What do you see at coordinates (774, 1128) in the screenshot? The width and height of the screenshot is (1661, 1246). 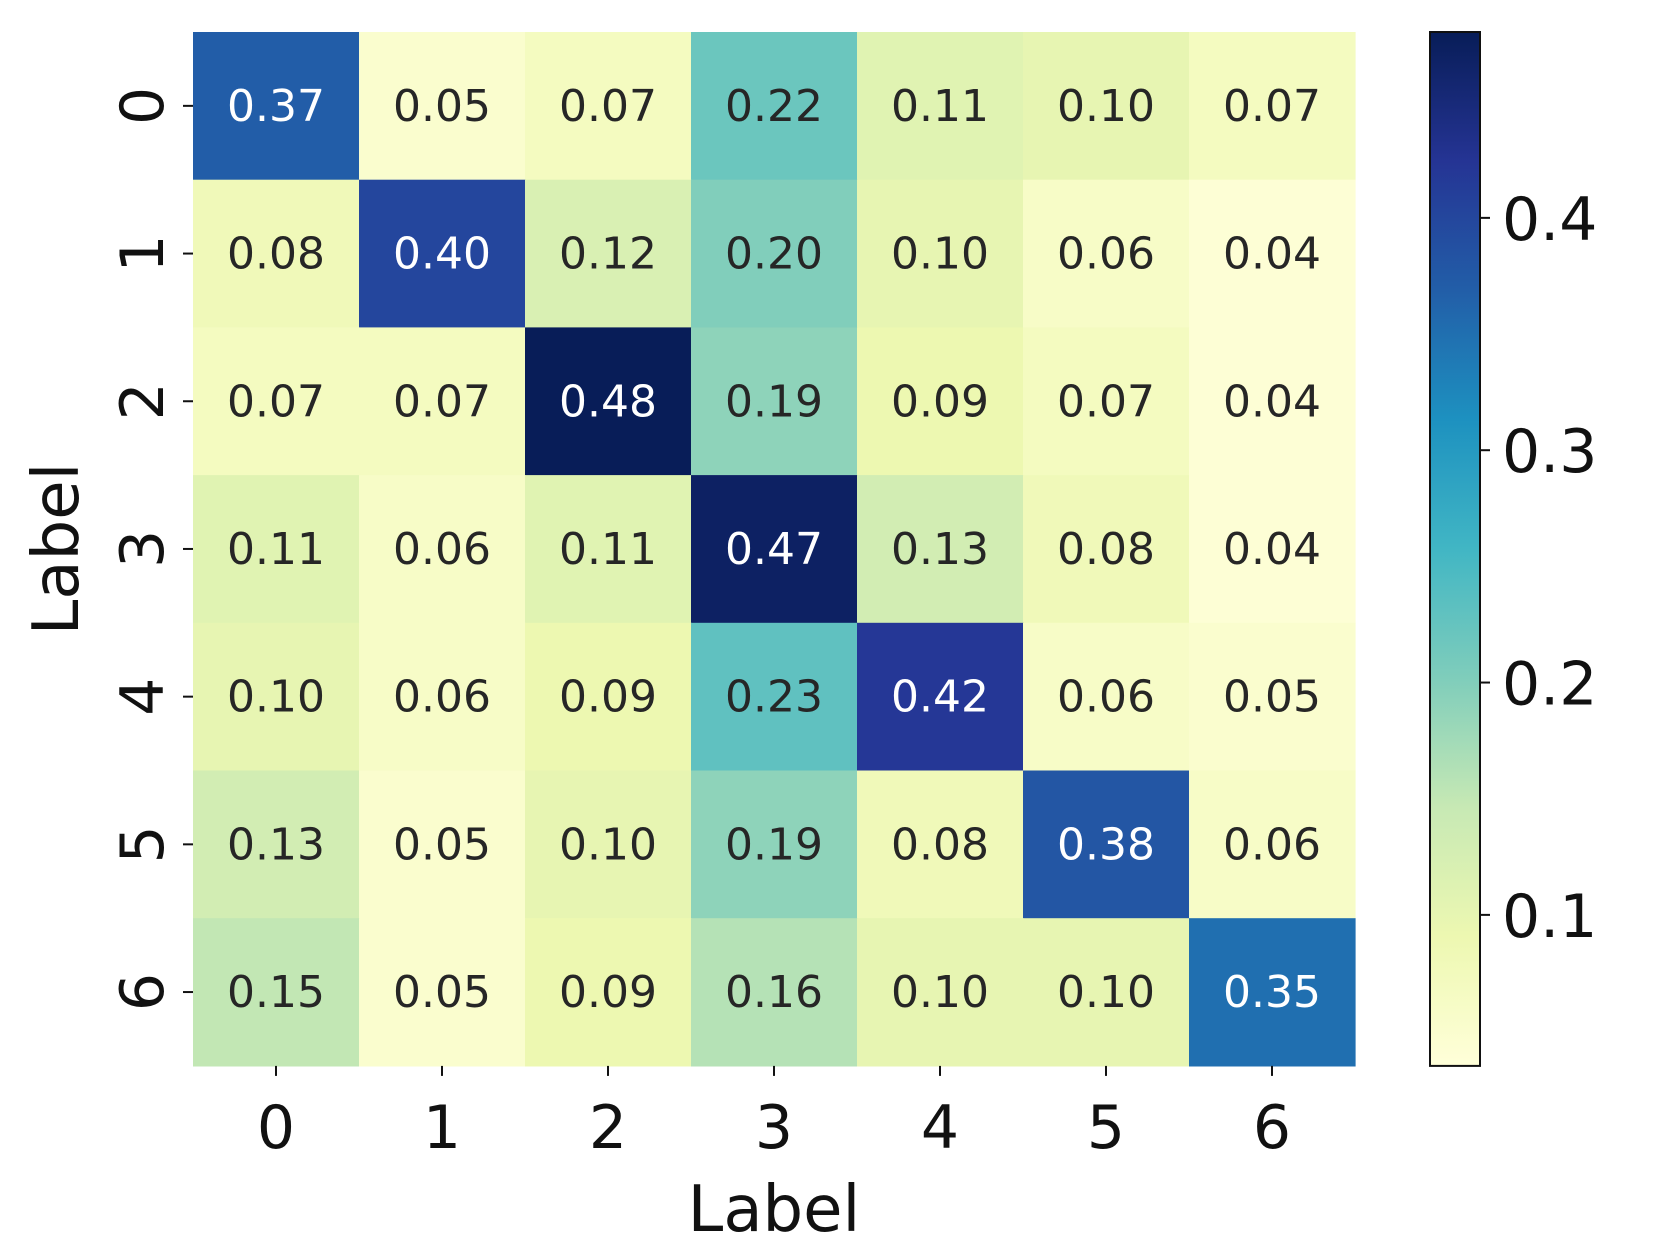 I see `x-tick-label: 3` at bounding box center [774, 1128].